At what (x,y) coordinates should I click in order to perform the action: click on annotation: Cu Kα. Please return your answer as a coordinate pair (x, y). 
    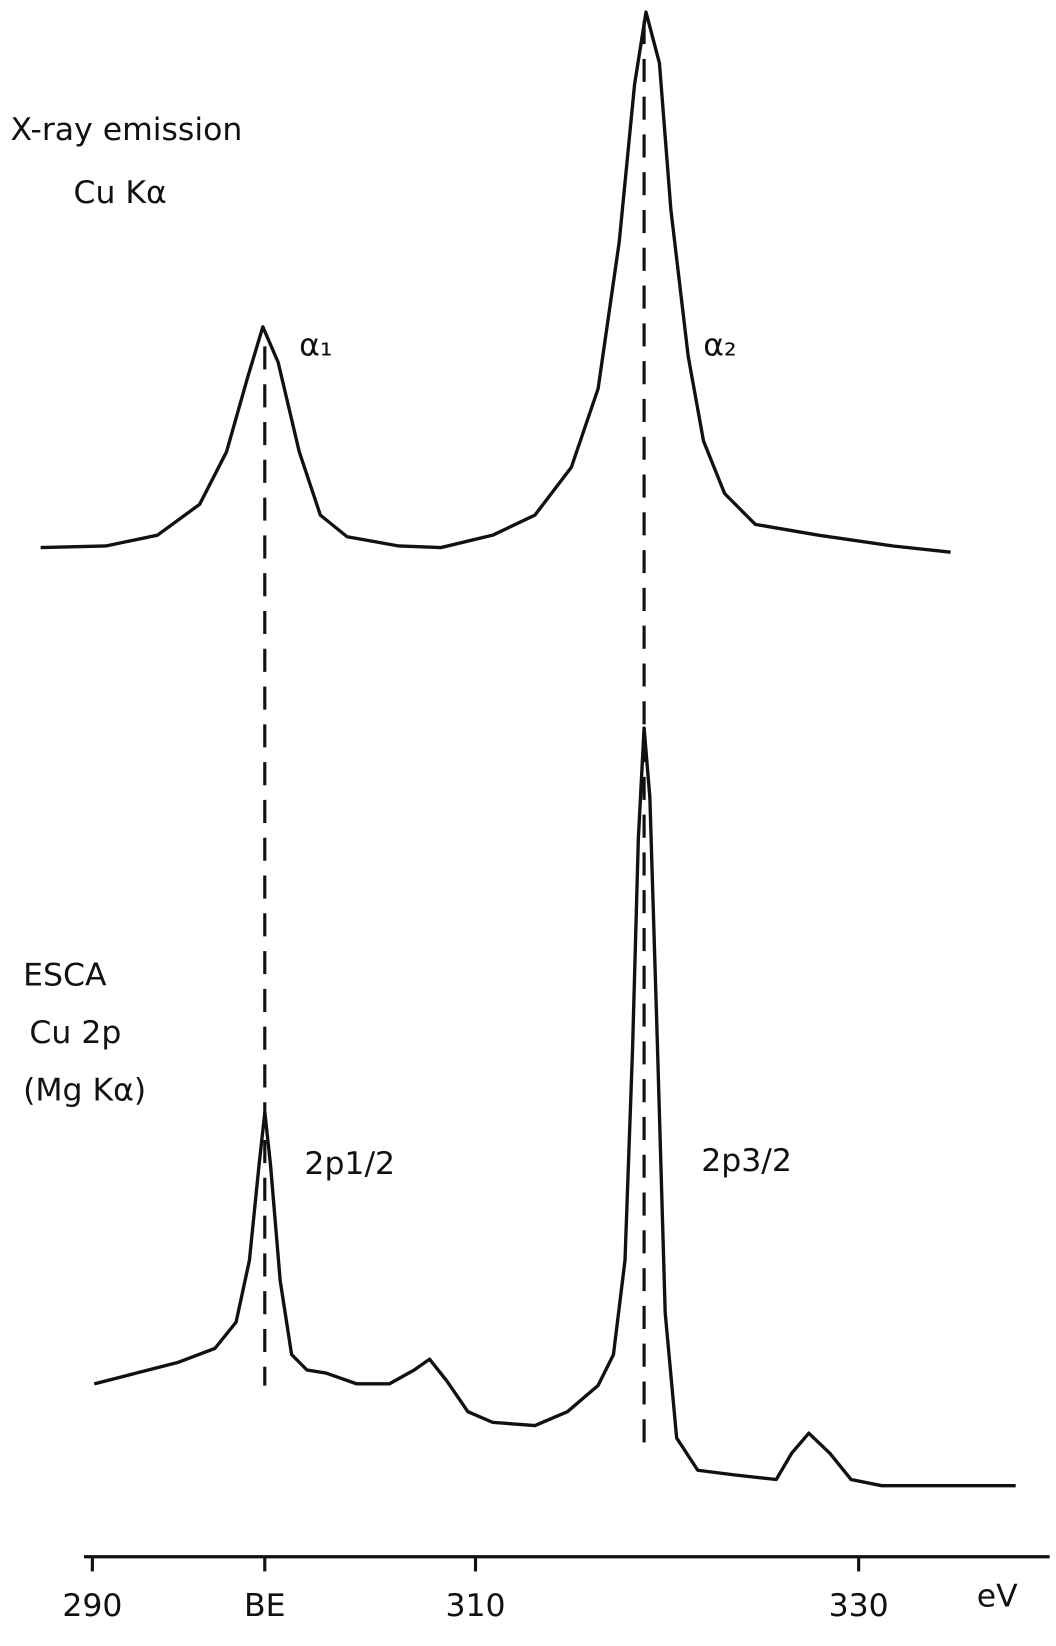
    Looking at the image, I should click on (119, 193).